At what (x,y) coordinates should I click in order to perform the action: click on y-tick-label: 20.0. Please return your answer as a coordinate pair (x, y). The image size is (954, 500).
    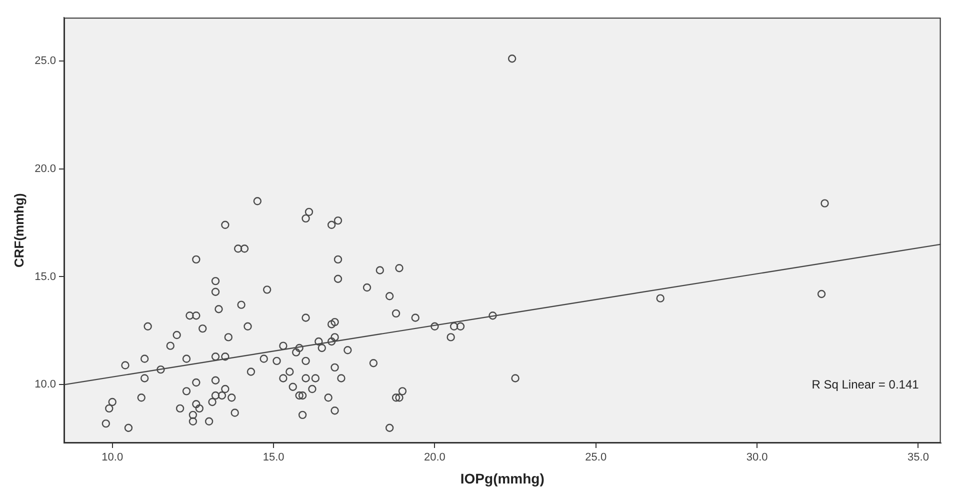
    Looking at the image, I should click on (45, 168).